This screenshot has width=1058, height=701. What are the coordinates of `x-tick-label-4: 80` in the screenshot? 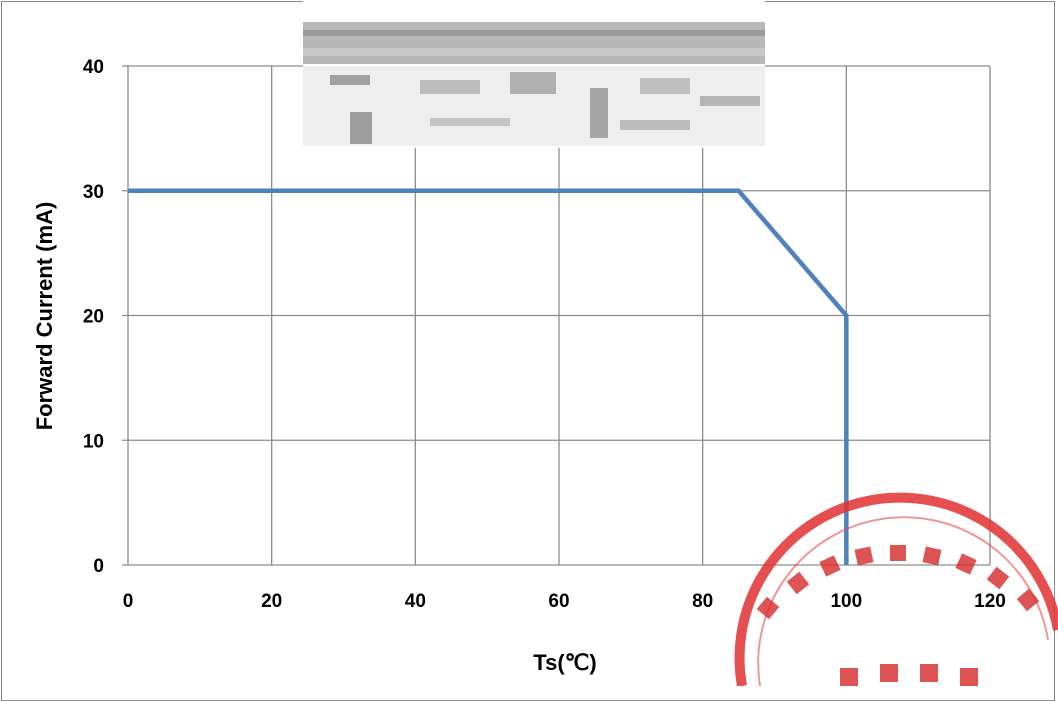 It's located at (702, 601).